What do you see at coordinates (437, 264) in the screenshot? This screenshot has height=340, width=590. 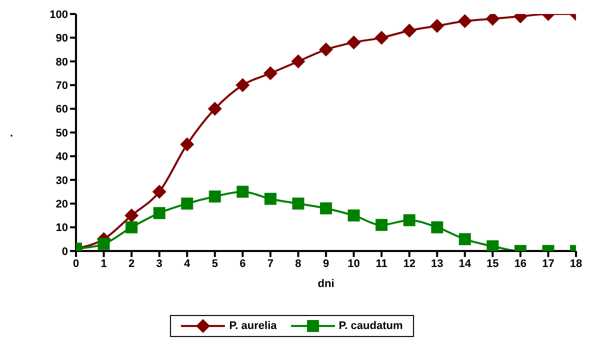 I see `x-tick-label: 13` at bounding box center [437, 264].